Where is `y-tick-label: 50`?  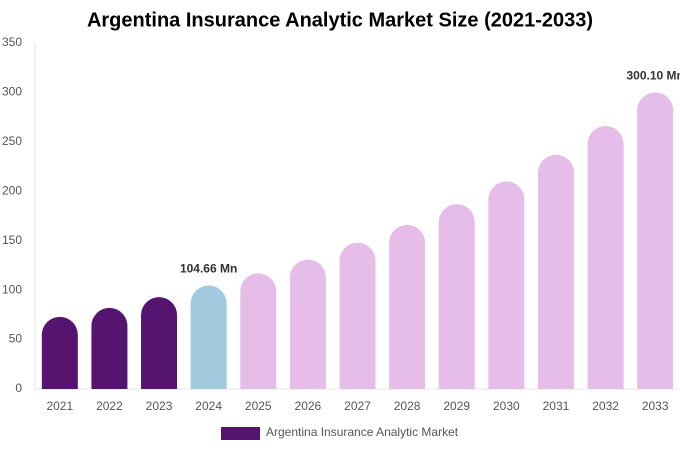
y-tick-label: 50 is located at coordinates (16, 339).